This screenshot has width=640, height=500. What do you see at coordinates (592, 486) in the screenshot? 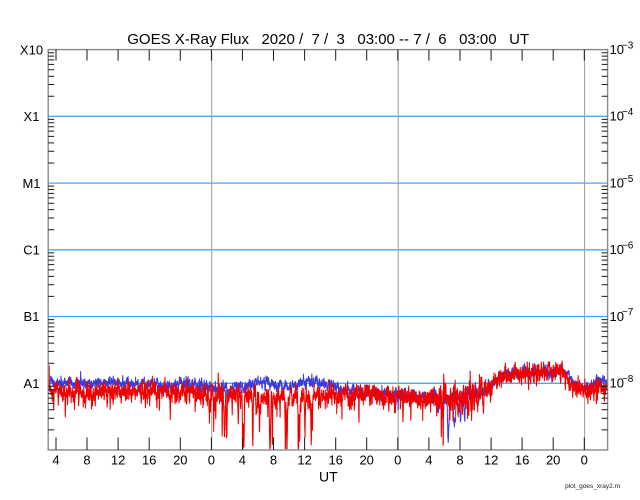
I see `svg-text: plot_goes_xray2.m` at bounding box center [592, 486].